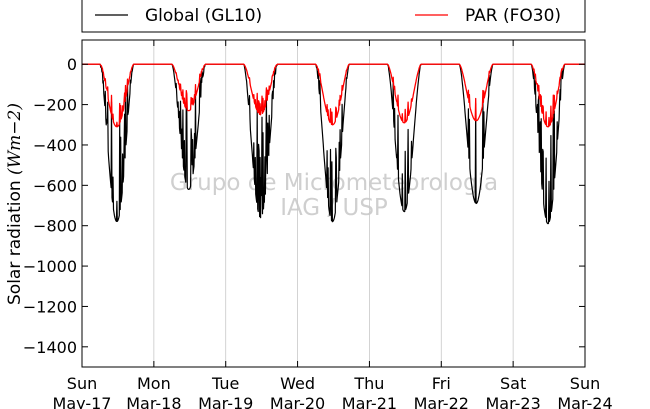 The width and height of the screenshot is (650, 409). What do you see at coordinates (55, 145) in the screenshot?
I see `y-tick-label: −400` at bounding box center [55, 145].